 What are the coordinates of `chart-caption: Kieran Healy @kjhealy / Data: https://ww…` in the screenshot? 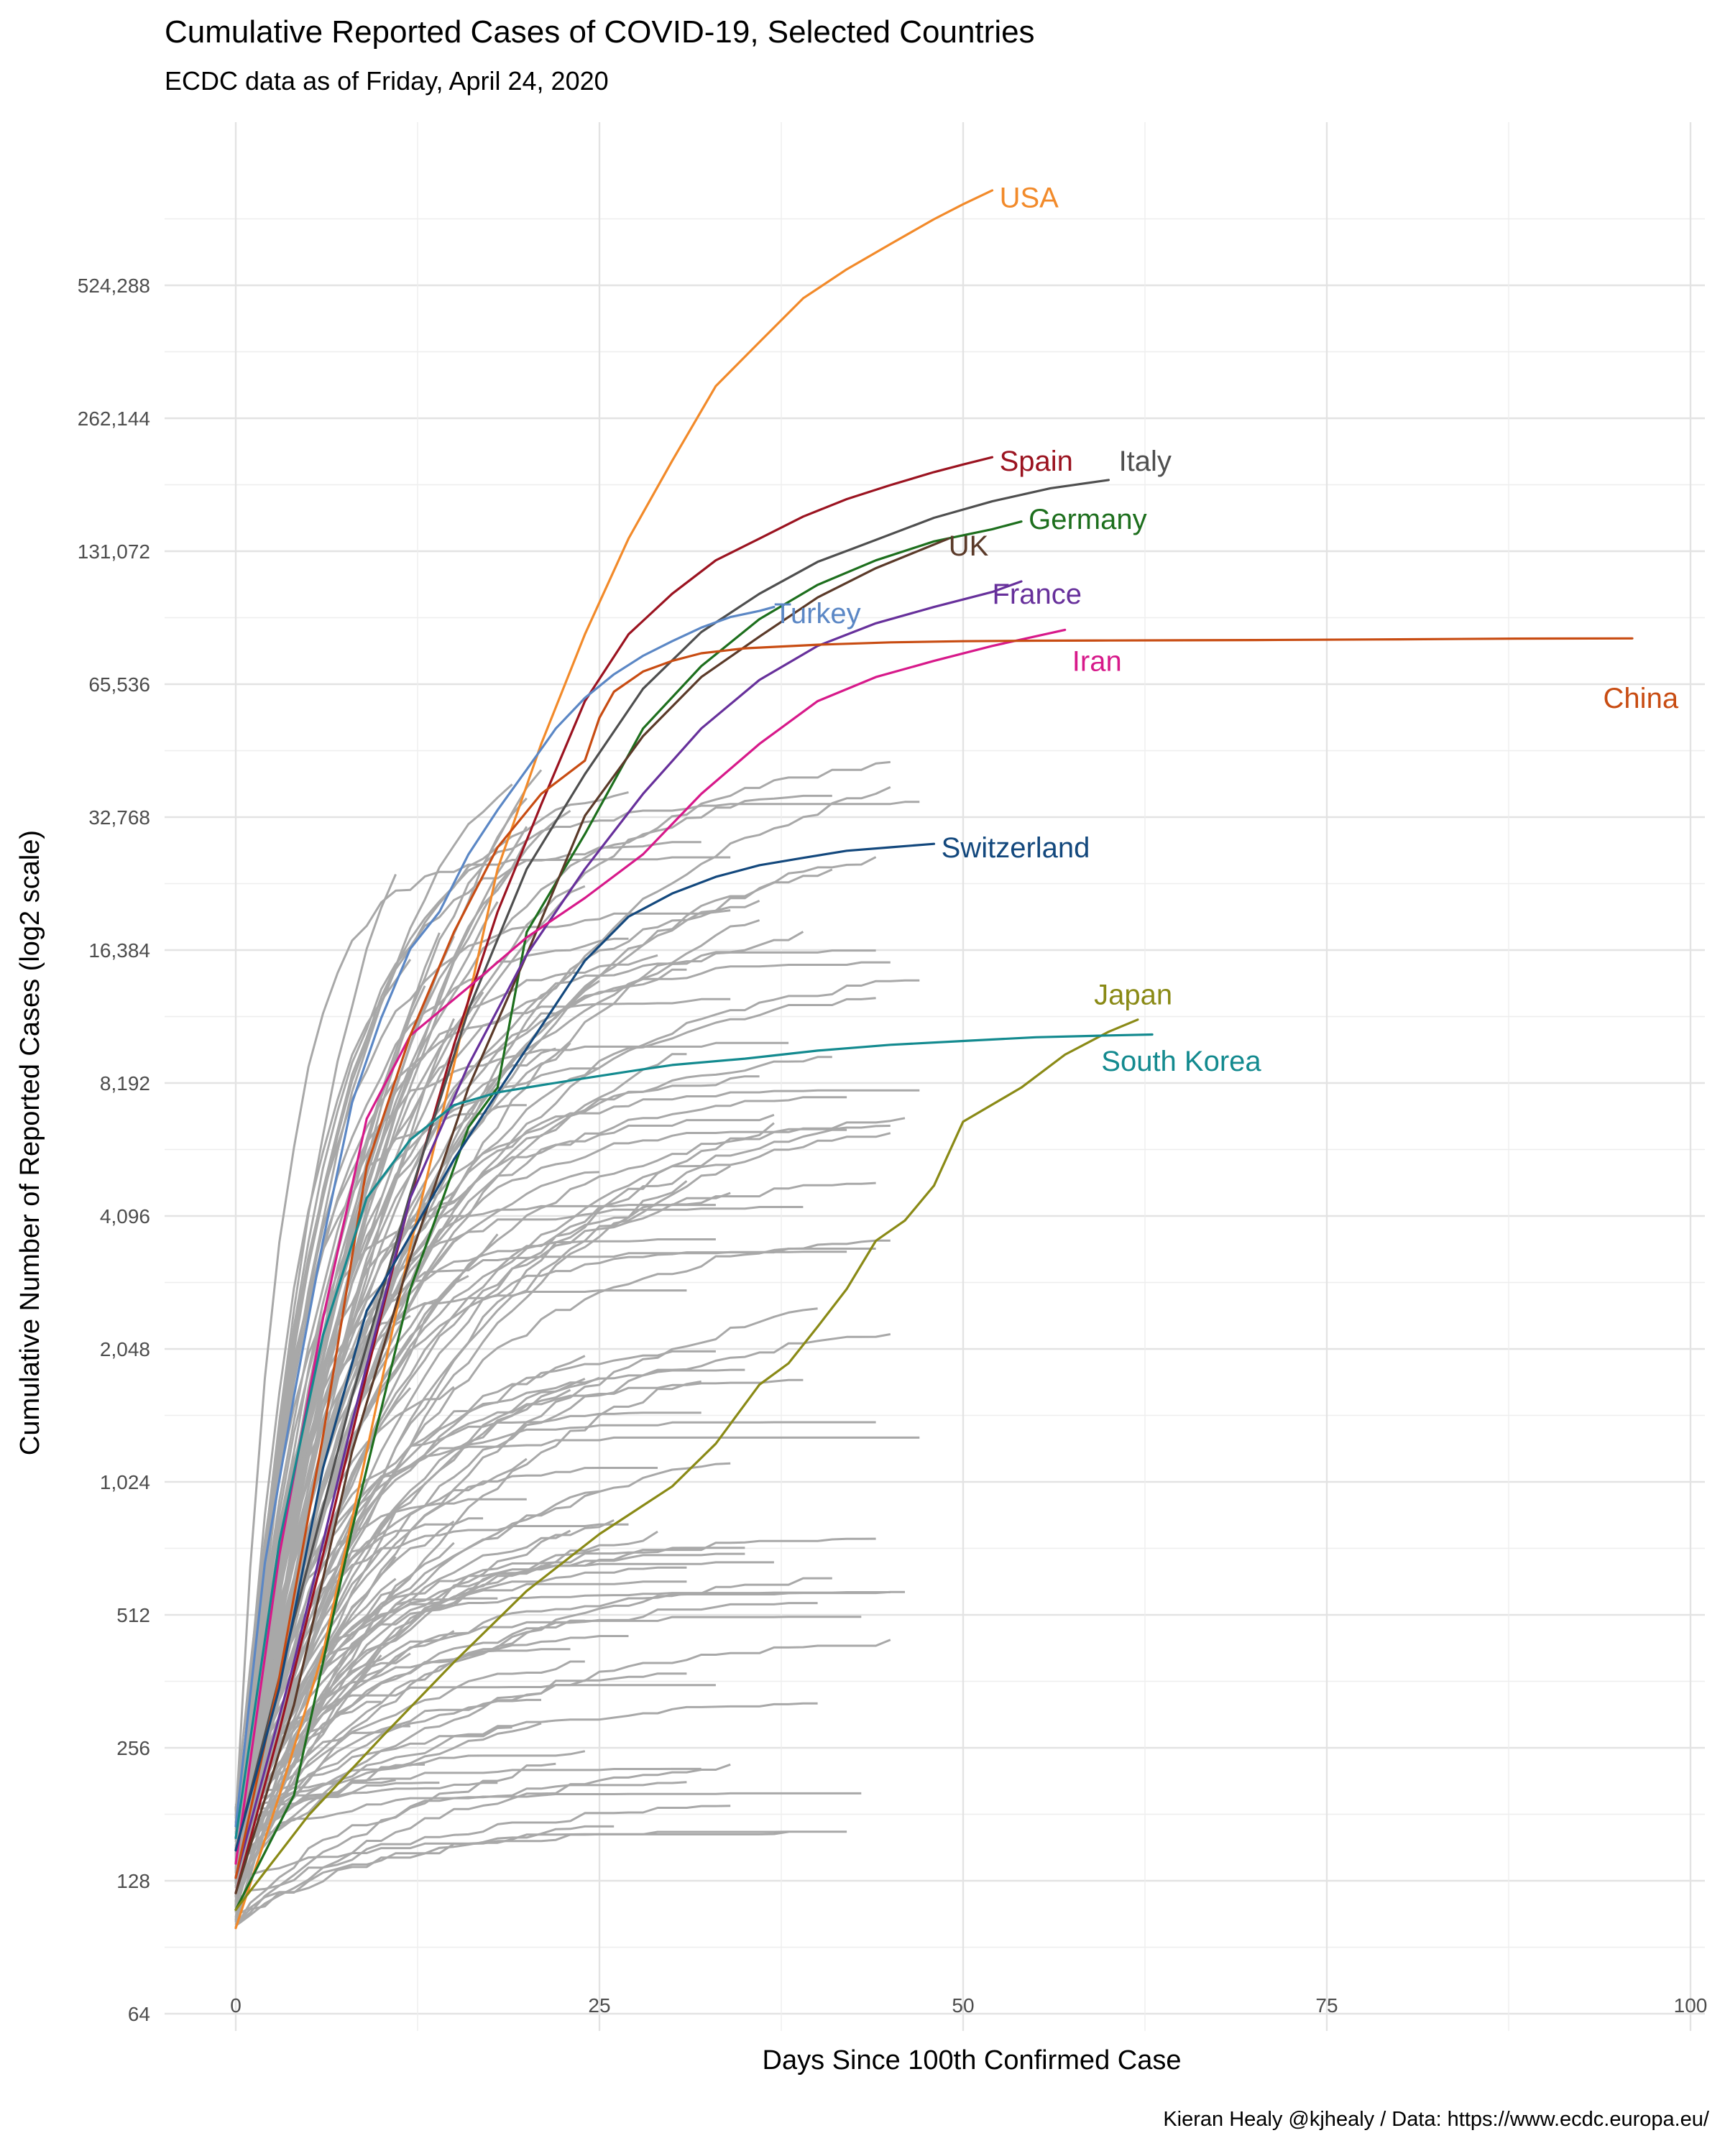 It's located at (1436, 2119).